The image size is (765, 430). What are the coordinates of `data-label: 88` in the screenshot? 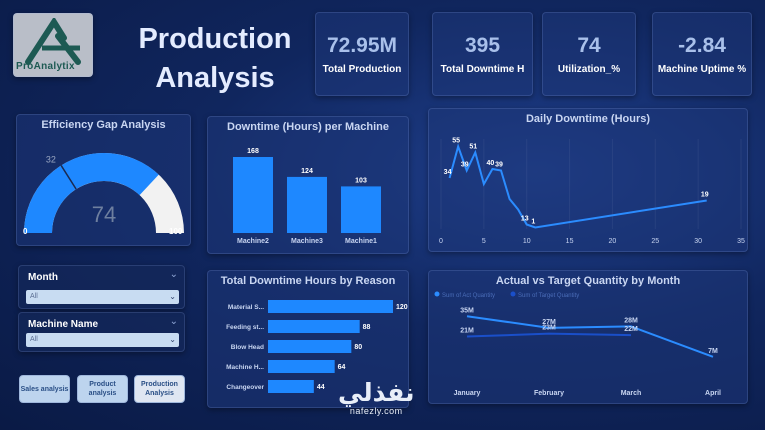 It's located at (367, 327).